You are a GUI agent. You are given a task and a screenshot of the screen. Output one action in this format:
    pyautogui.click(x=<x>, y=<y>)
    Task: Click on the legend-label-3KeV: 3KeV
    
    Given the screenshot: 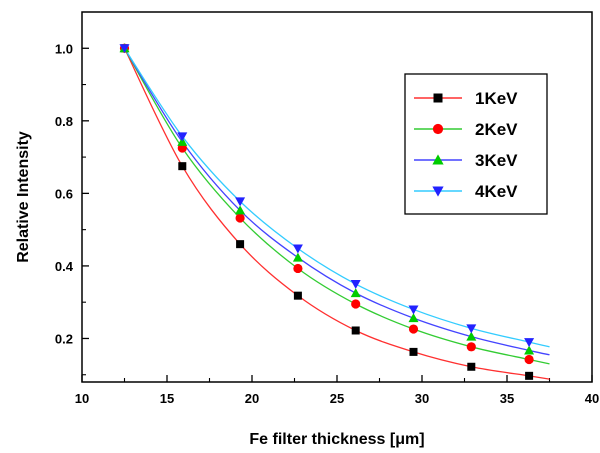 What is the action you would take?
    pyautogui.click(x=496, y=160)
    